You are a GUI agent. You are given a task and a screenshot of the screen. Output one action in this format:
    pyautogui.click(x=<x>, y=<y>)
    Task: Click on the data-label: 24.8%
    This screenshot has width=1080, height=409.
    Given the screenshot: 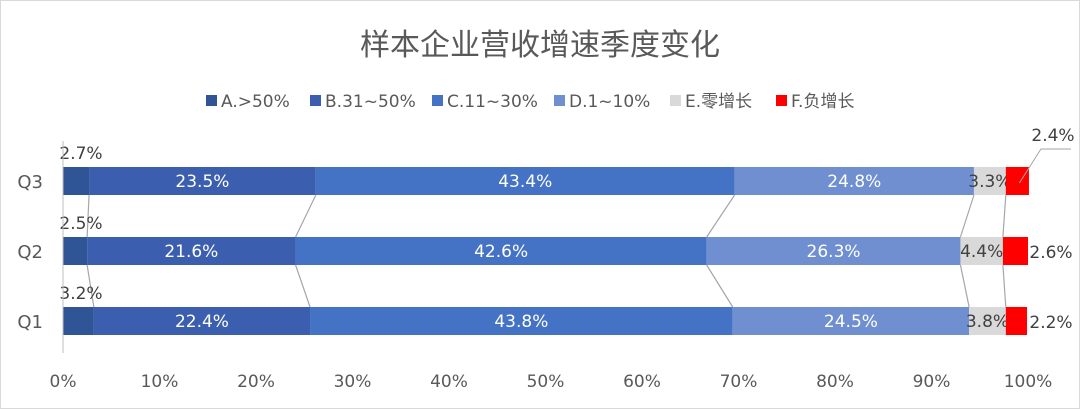 What is the action you would take?
    pyautogui.click(x=854, y=182)
    